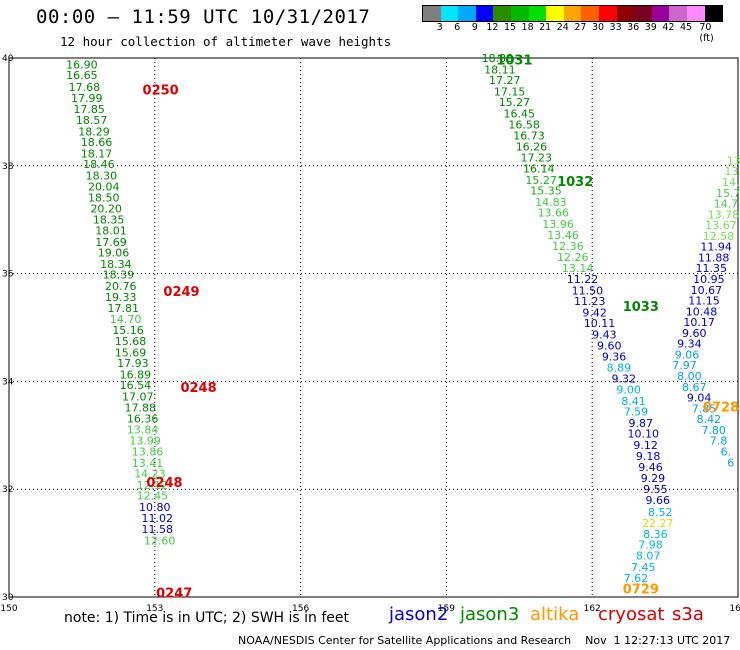  I want to click on wave-height-value: 12.26, so click(573, 257).